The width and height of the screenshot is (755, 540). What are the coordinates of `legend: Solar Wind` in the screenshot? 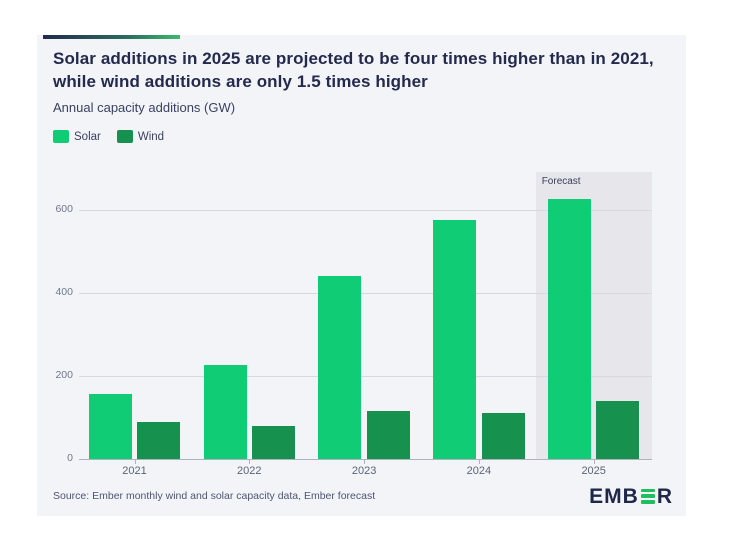 It's located at (361, 137).